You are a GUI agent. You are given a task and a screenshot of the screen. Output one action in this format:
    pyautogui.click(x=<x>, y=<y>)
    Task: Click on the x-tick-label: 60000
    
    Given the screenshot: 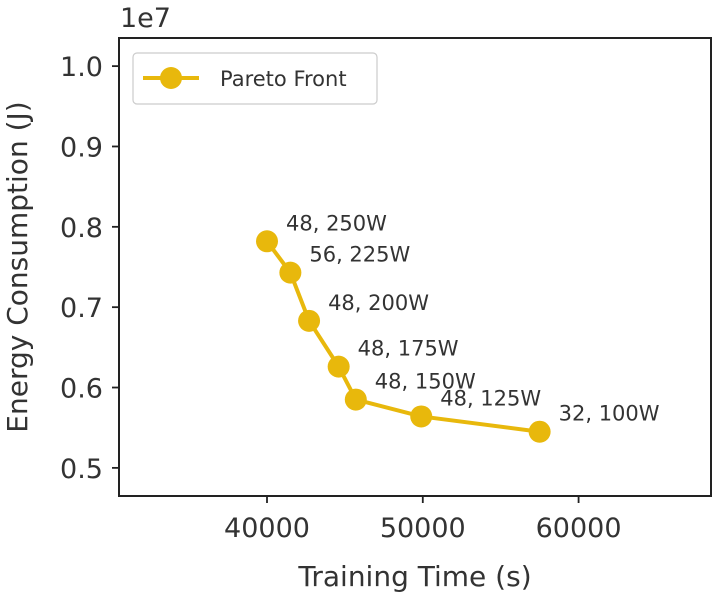 What is the action you would take?
    pyautogui.click(x=579, y=528)
    